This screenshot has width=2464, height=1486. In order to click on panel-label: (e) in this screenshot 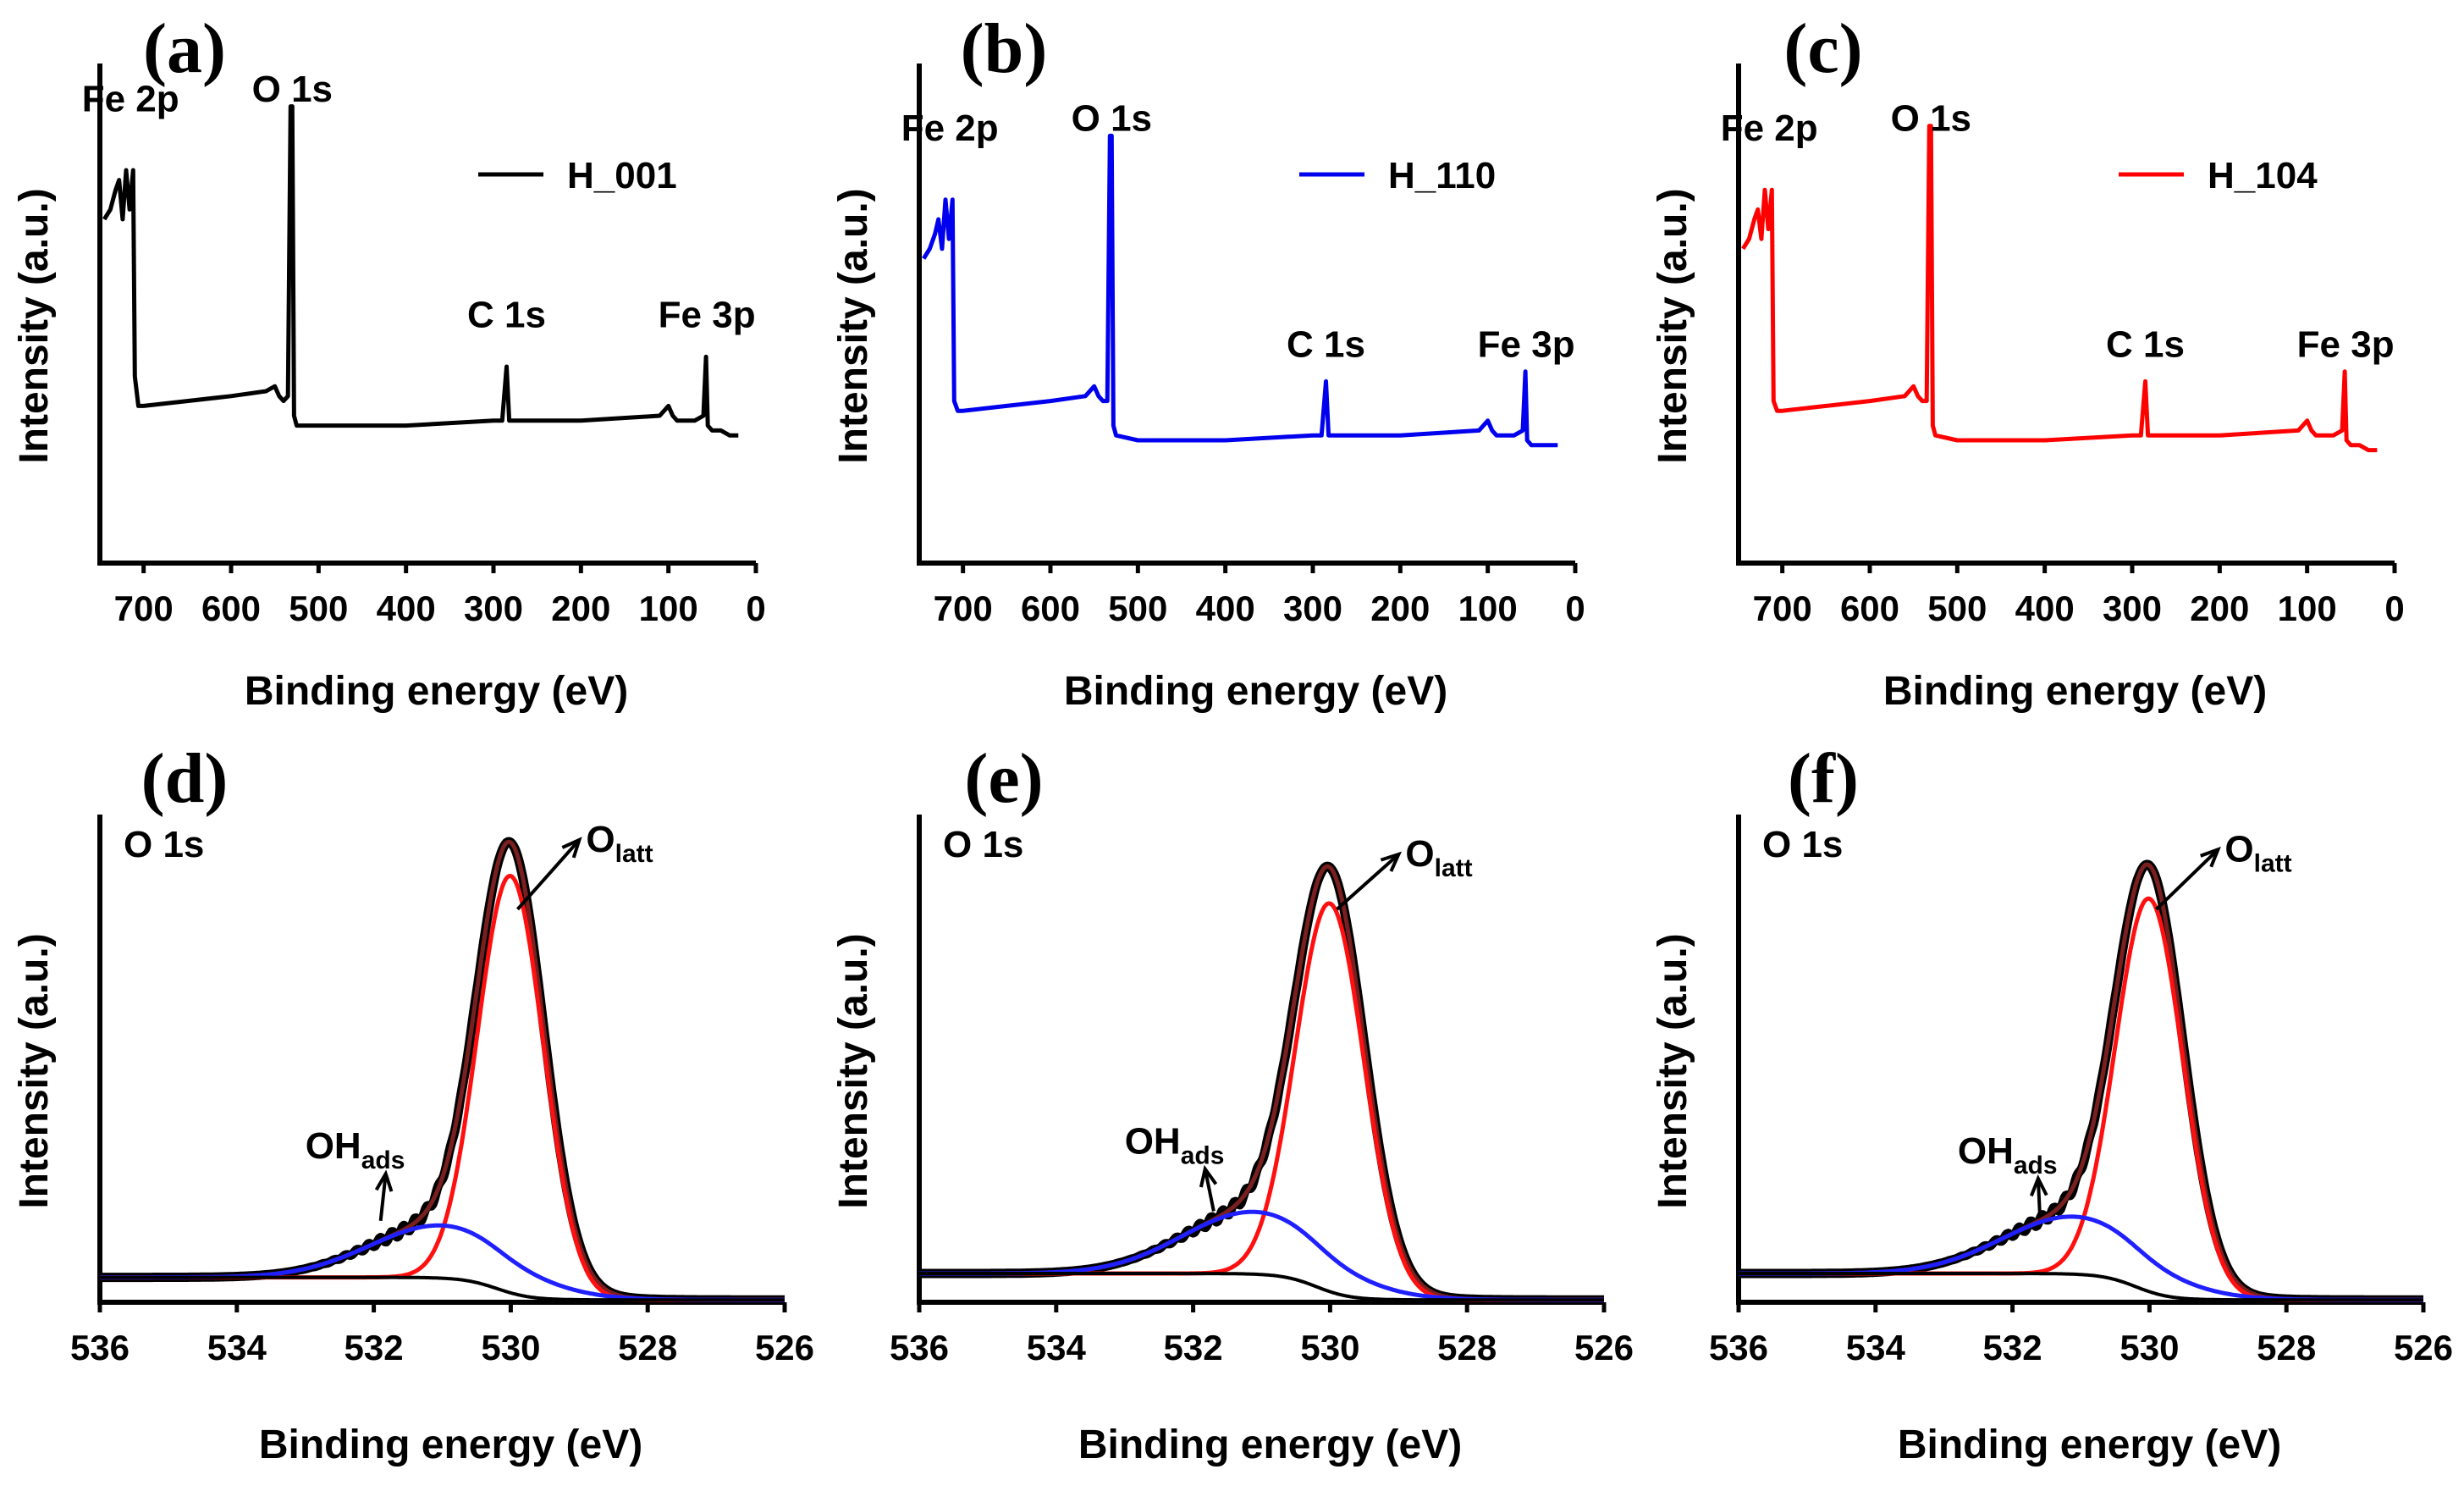, I will do `click(1003, 779)`.